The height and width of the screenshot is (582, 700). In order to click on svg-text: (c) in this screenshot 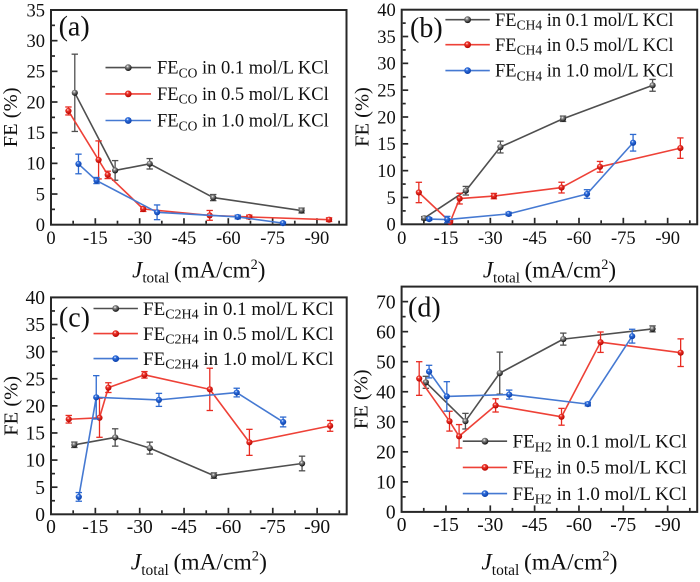, I will do `click(74, 318)`.